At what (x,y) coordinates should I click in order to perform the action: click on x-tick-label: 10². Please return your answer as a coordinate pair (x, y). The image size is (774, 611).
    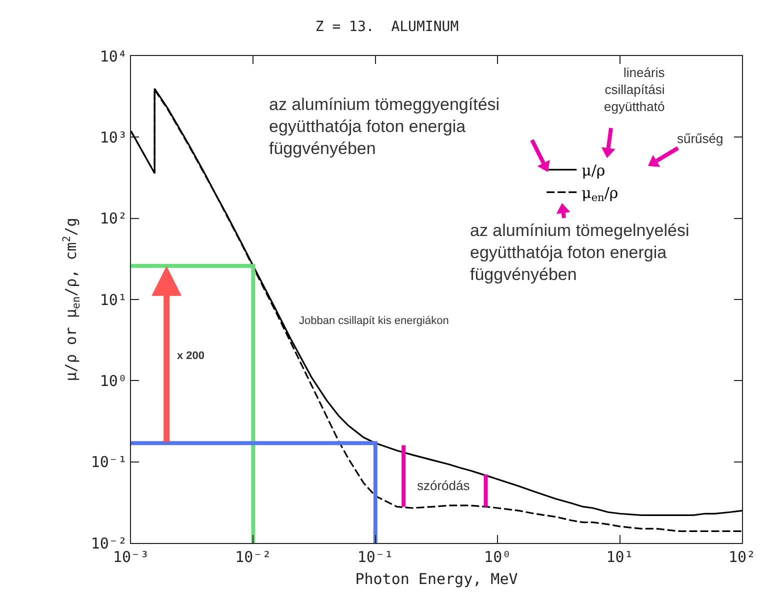
    Looking at the image, I should click on (742, 557).